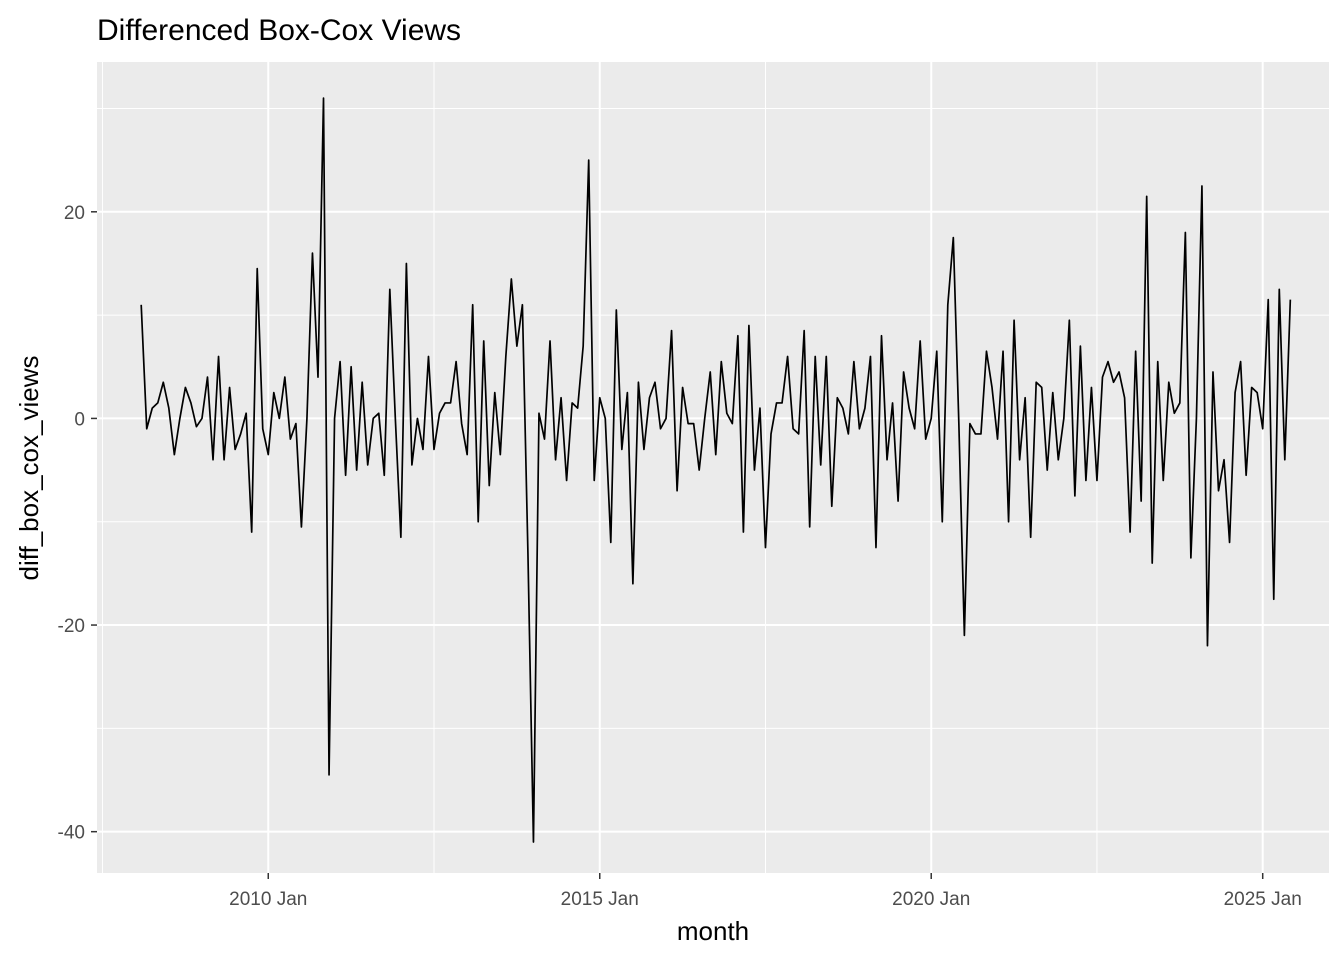  I want to click on x-tick-label: 2025 Jan, so click(1263, 899).